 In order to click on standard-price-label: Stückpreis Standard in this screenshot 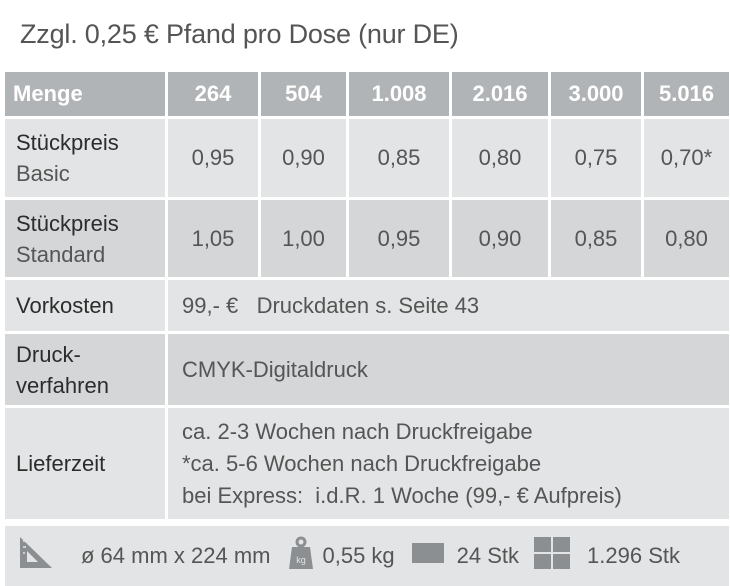, I will do `click(85, 238)`.